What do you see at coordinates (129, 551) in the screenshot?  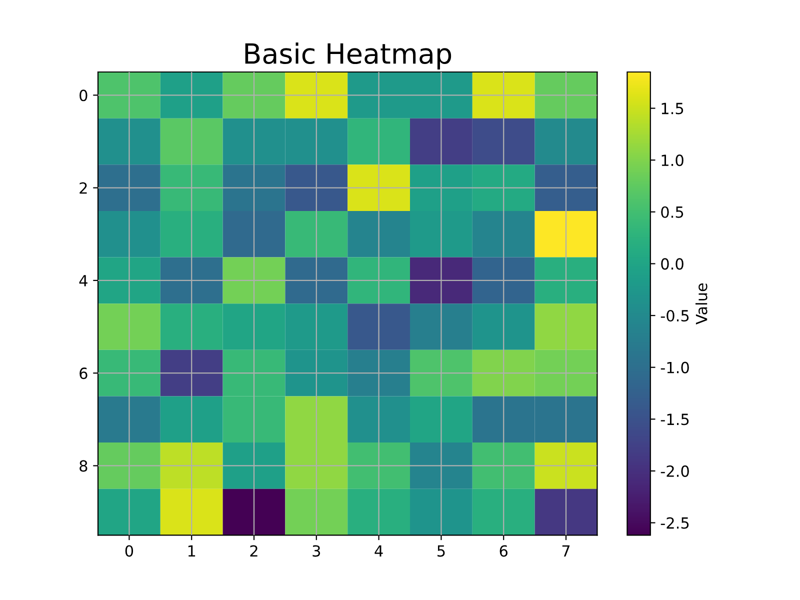 I see `x-tick-label: 0` at bounding box center [129, 551].